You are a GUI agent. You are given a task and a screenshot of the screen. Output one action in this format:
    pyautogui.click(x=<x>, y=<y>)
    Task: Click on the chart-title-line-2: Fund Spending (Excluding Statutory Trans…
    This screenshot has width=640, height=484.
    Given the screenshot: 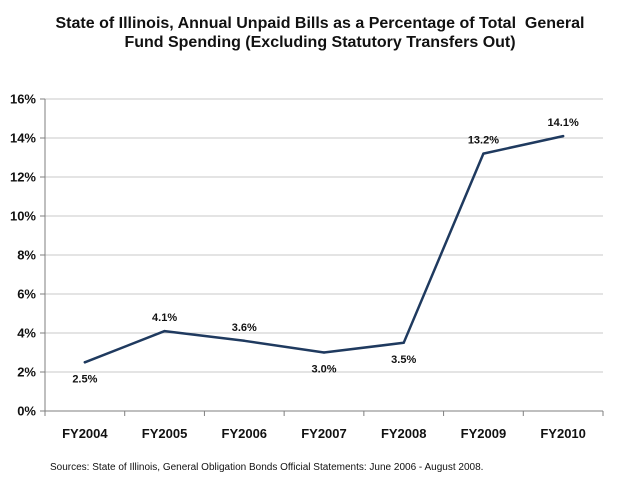 What is the action you would take?
    pyautogui.click(x=320, y=42)
    